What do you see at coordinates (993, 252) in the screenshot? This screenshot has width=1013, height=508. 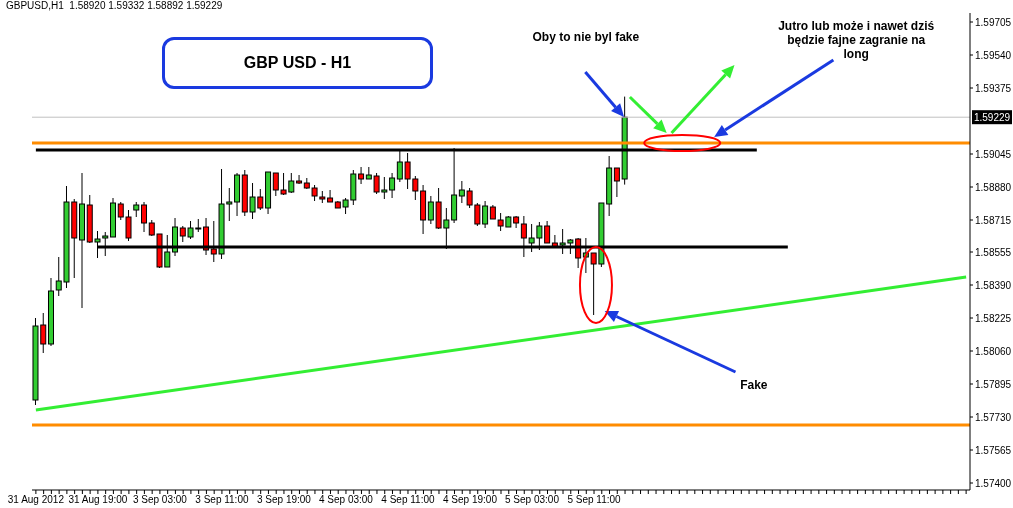 I see `y-tick-label: 1.58555` at bounding box center [993, 252].